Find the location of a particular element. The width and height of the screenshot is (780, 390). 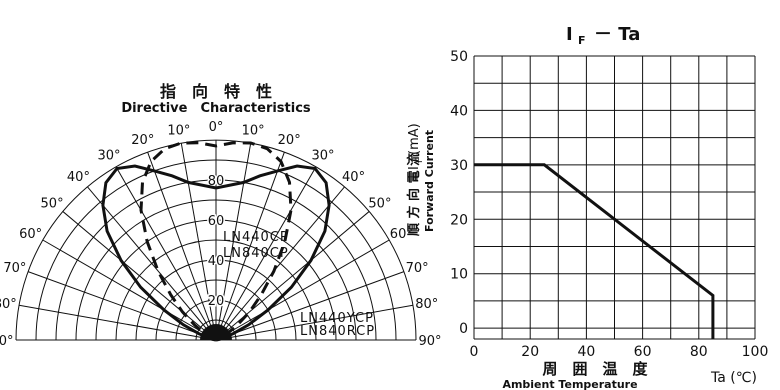

angle-label-2: 70° is located at coordinates (14, 268).